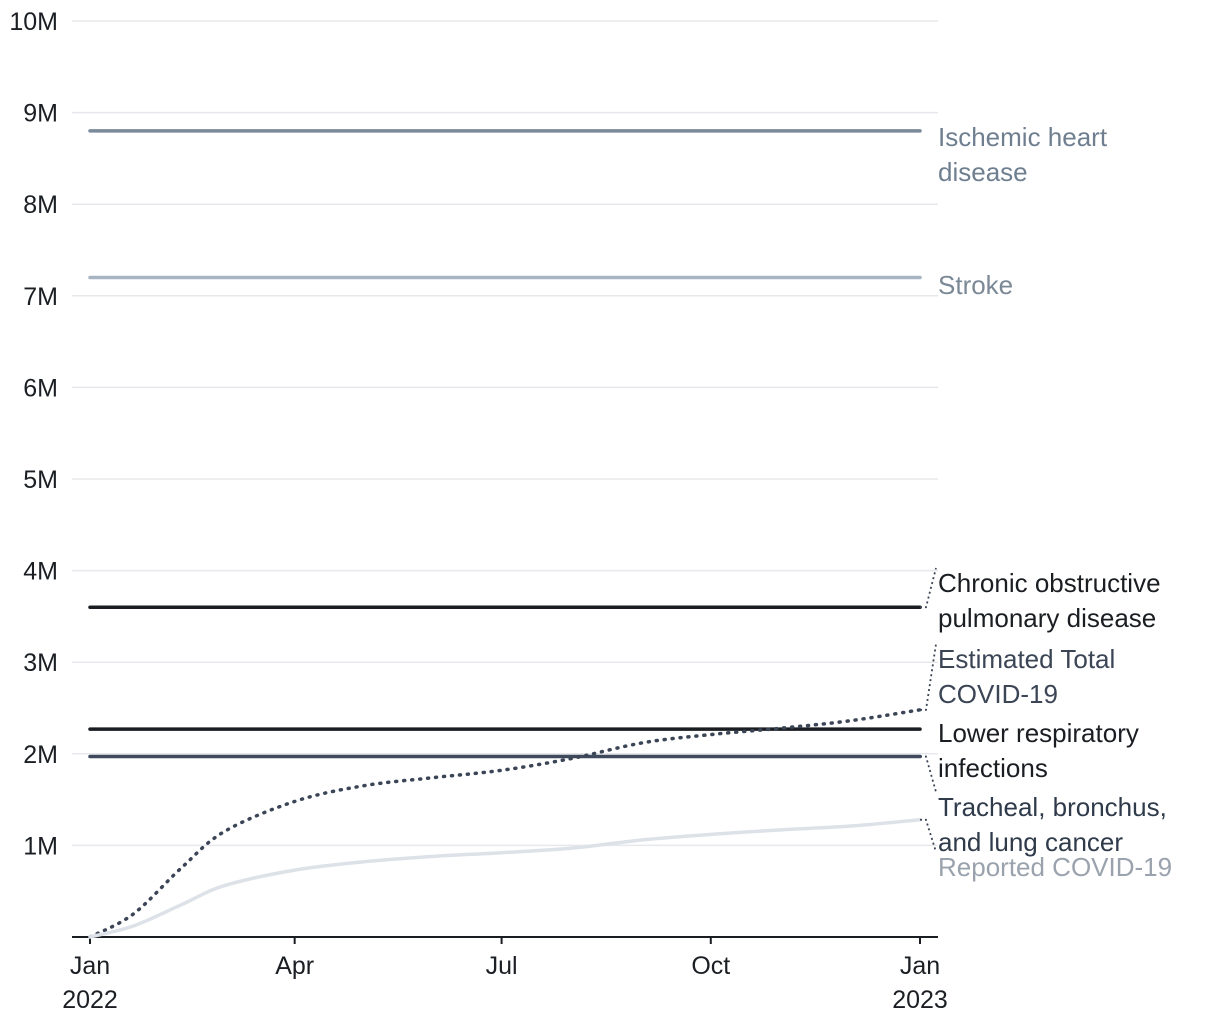 The width and height of the screenshot is (1220, 1020). Describe the element at coordinates (1030, 842) in the screenshot. I see `series-label: and lung cancer` at that location.